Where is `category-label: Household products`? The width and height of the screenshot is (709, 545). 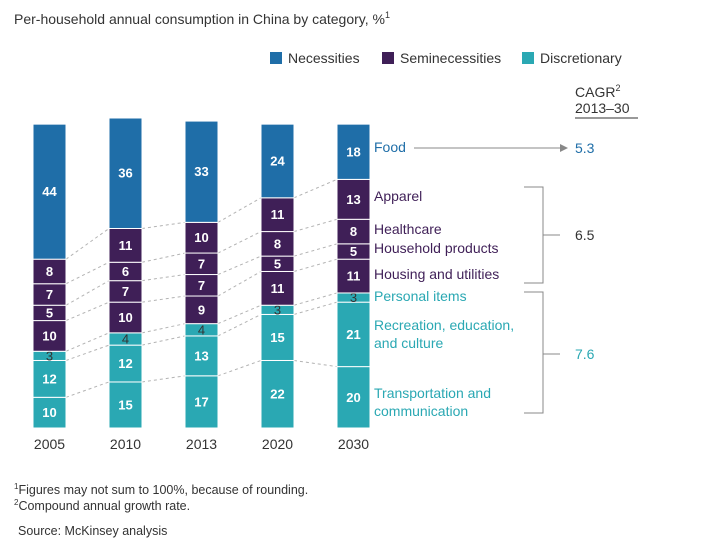
category-label: Household products is located at coordinates (436, 248).